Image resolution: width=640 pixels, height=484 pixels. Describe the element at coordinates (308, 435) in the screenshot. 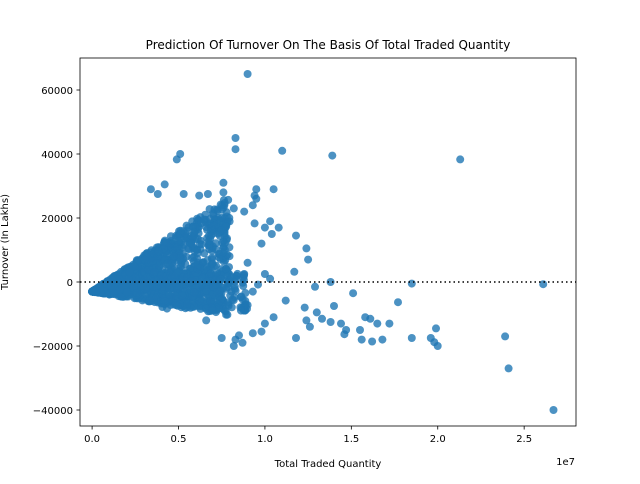

I see `x-axis-ticks: 0.0 0.5 1.0 1.5 2.0 2.5` at that location.